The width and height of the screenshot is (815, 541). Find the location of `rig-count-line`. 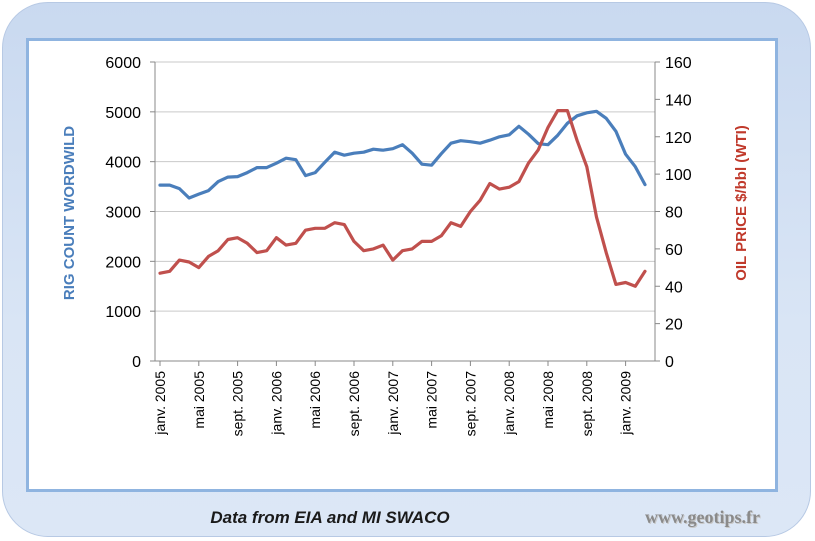

rig-count-line is located at coordinates (402, 154).